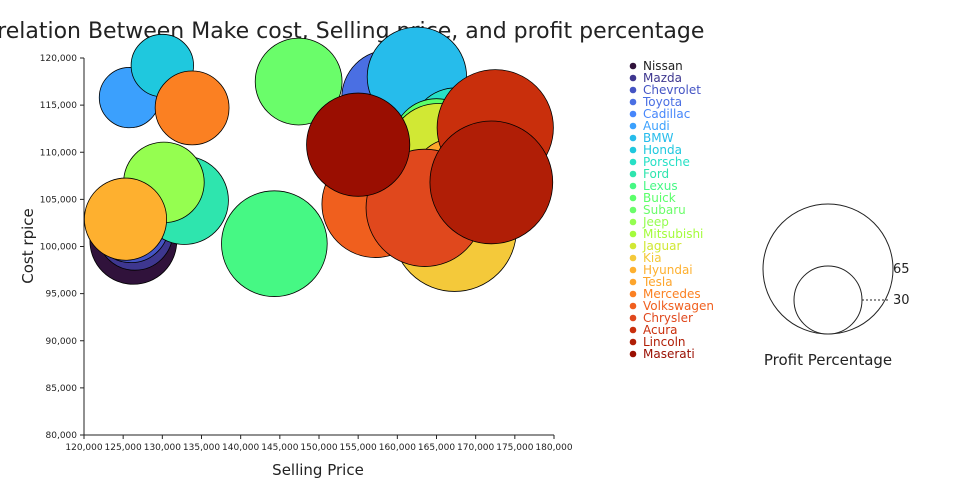 This screenshot has height=500, width=960. Describe the element at coordinates (633, 258) in the screenshot. I see `legend-marker-kia` at that location.